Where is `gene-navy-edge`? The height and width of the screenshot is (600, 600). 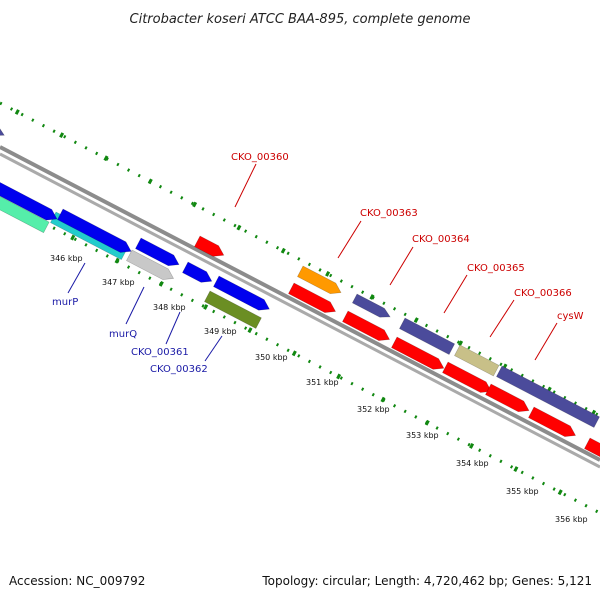
gene-navy-edge is located at coordinates (2, 126).